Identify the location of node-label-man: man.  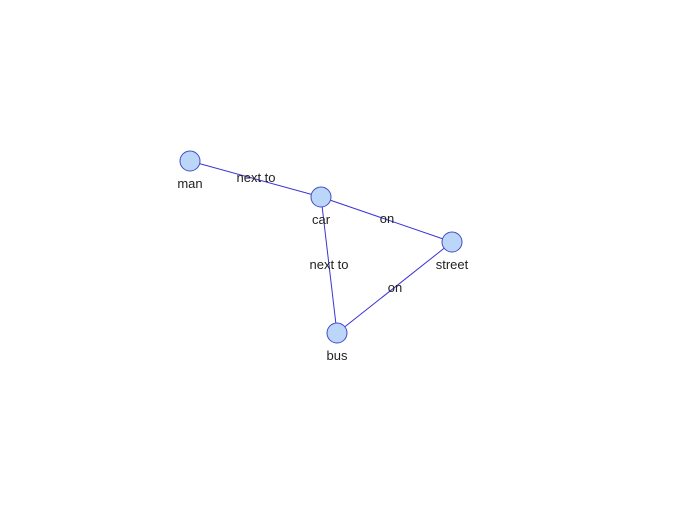
(189, 183).